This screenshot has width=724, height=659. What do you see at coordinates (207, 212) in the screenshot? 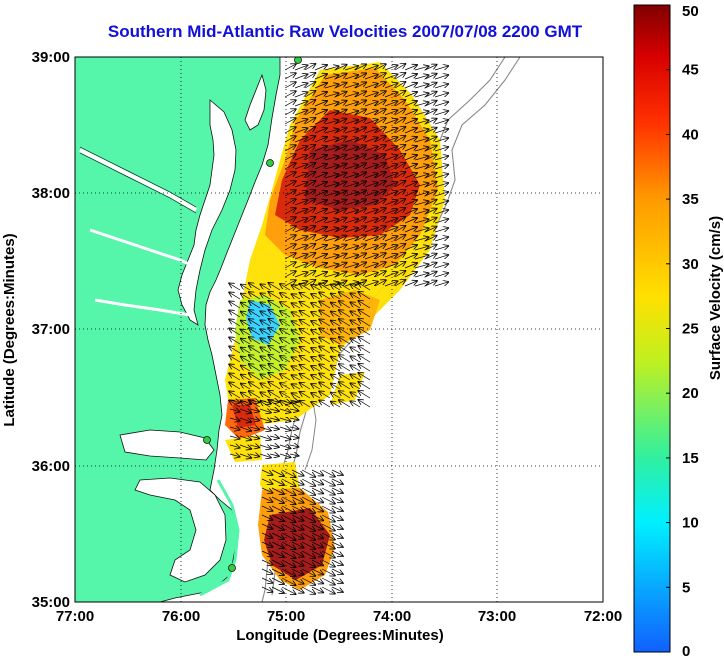
I see `chesapeake-bay` at bounding box center [207, 212].